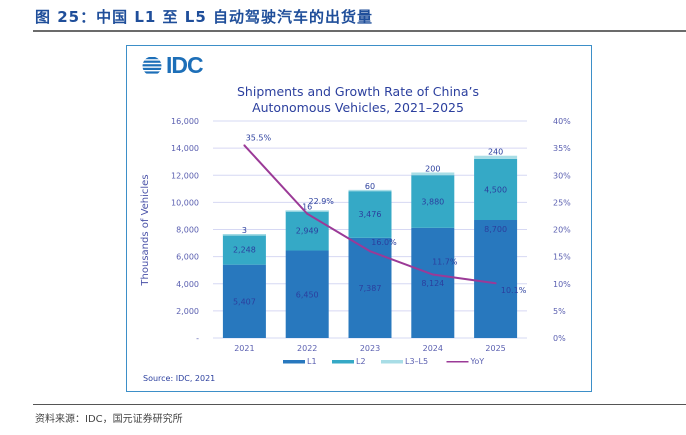  I want to click on x-tick-label: 2022, so click(307, 348).